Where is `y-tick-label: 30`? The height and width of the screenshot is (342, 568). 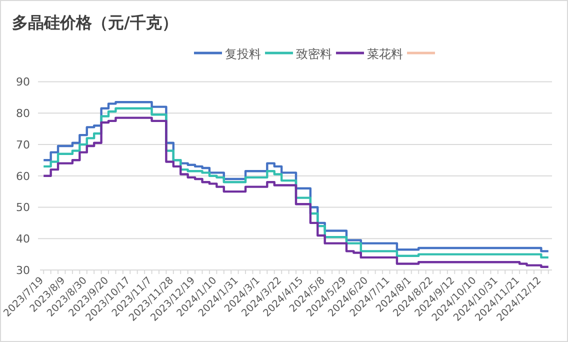
y-tick-label: 30 is located at coordinates (23, 270).